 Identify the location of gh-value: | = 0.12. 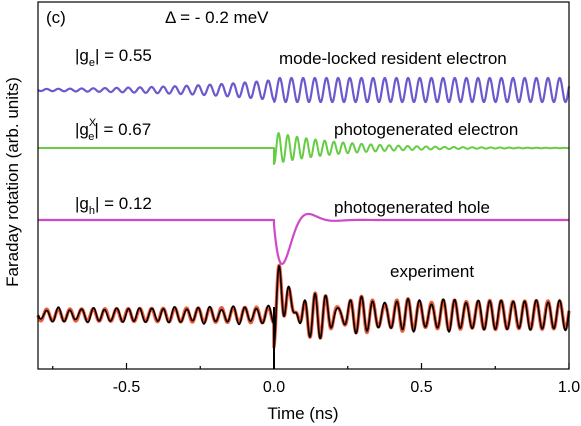
(123, 203).